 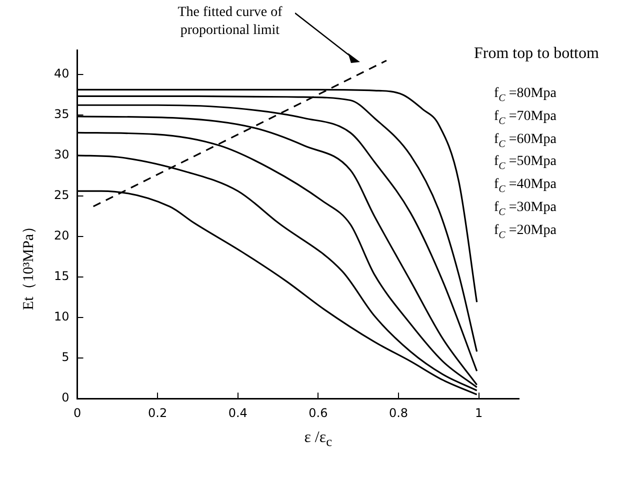 I want to click on text: f$_{C}$ =70Mpa, so click(x=525, y=118).